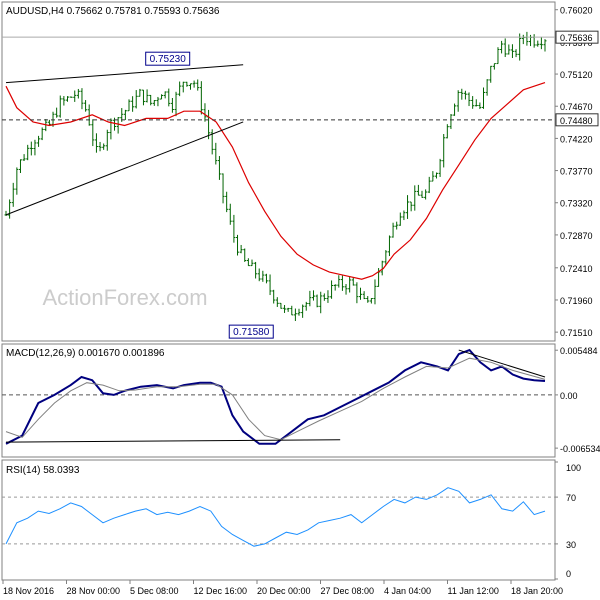 Image resolution: width=600 pixels, height=600 pixels. Describe the element at coordinates (85, 353) in the screenshot. I see `macd-title: MACD(12,26,9) 0.001670 0.001896` at that location.